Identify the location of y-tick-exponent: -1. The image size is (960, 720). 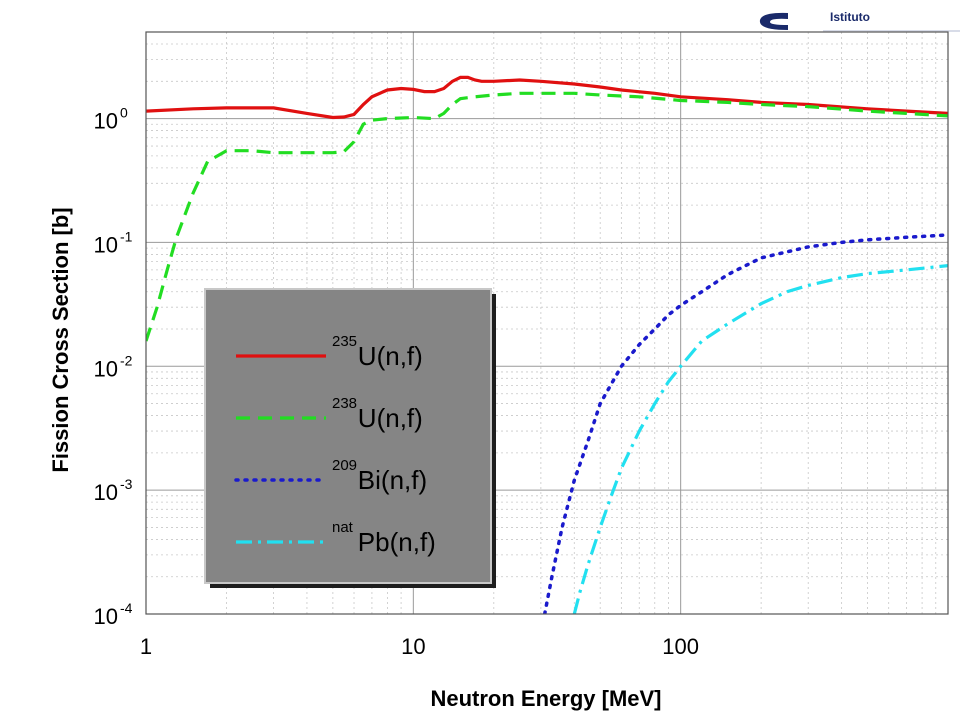
(126, 236).